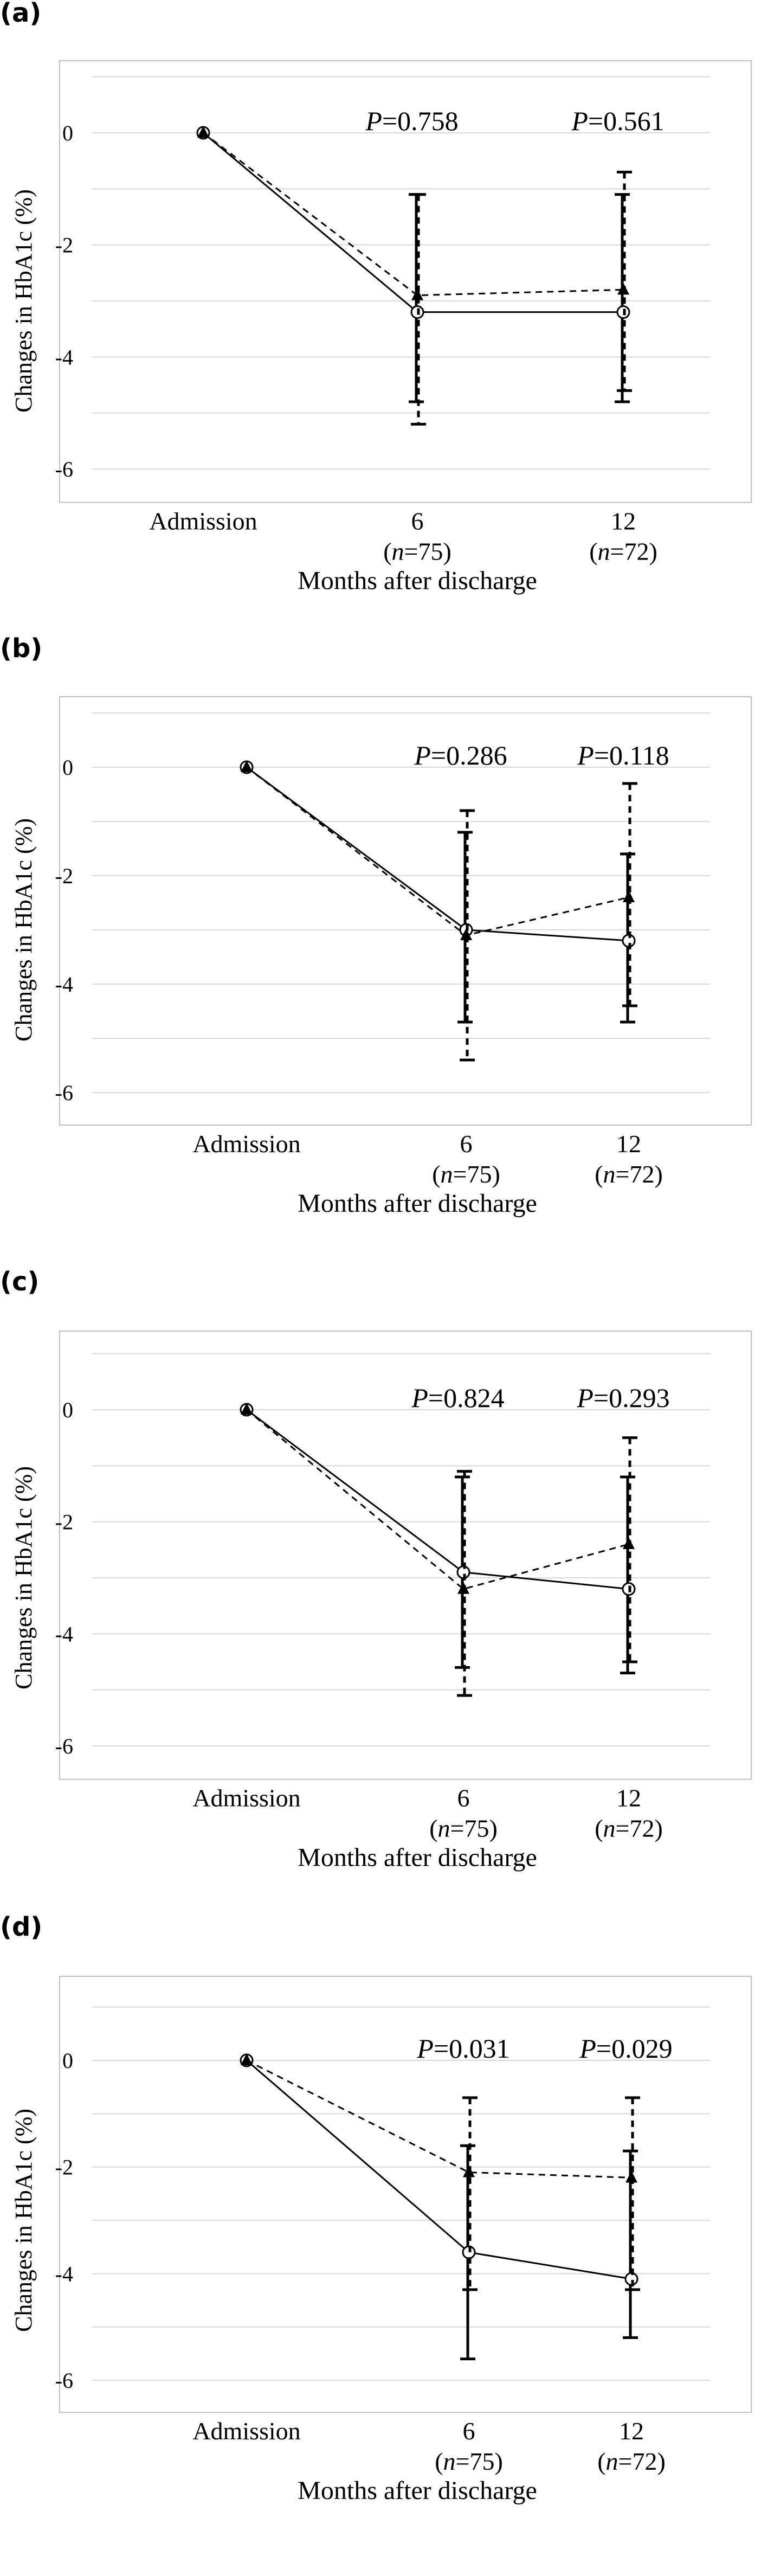  What do you see at coordinates (625, 2048) in the screenshot?
I see `p-value-label: P=0.029` at bounding box center [625, 2048].